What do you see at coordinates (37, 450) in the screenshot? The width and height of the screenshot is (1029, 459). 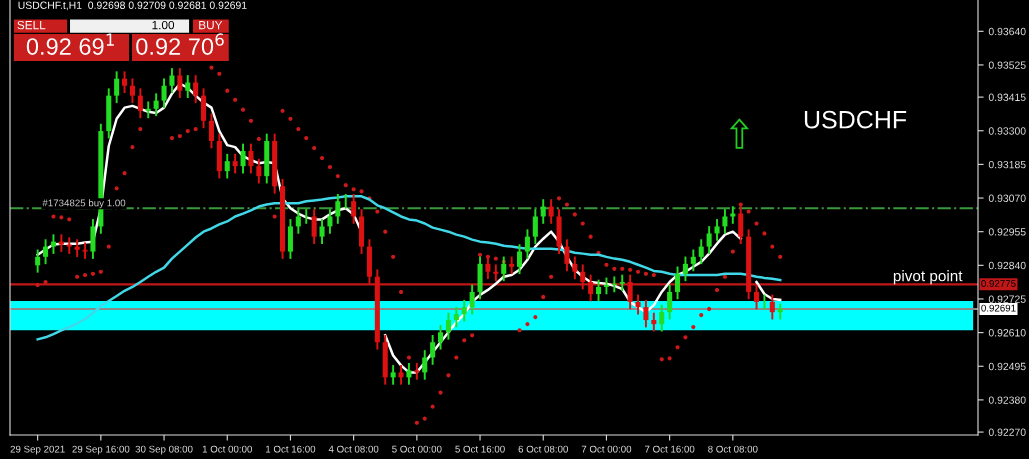 I see `x-tick-label: 29 Sep 2021` at bounding box center [37, 450].